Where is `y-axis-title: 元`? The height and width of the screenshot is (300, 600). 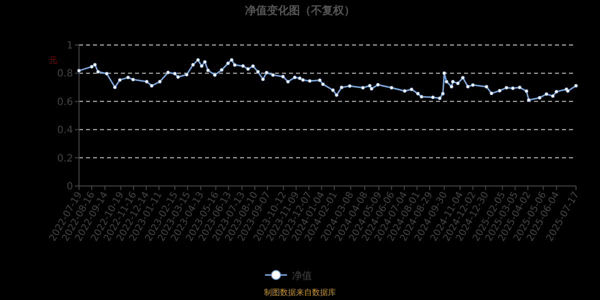
y-axis-title: 元 is located at coordinates (53, 60).